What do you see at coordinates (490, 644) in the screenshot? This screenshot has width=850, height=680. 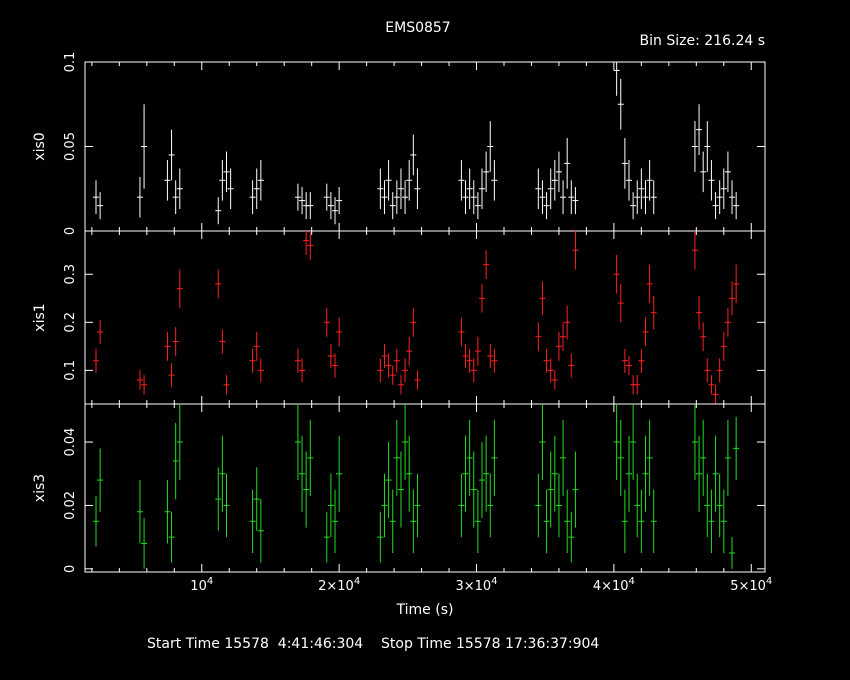 I see `stop-time-text: Stop Time 15578 17:36:37:904` at bounding box center [490, 644].